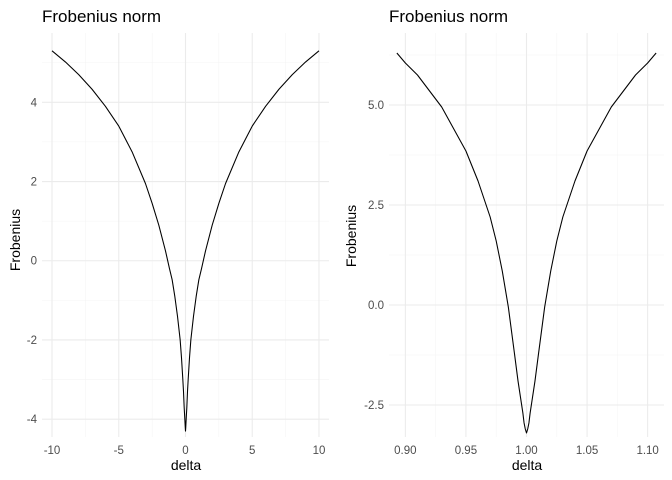 The image size is (672, 480). What do you see at coordinates (15, 240) in the screenshot?
I see `left-y-axis-label: Frobenius` at bounding box center [15, 240].